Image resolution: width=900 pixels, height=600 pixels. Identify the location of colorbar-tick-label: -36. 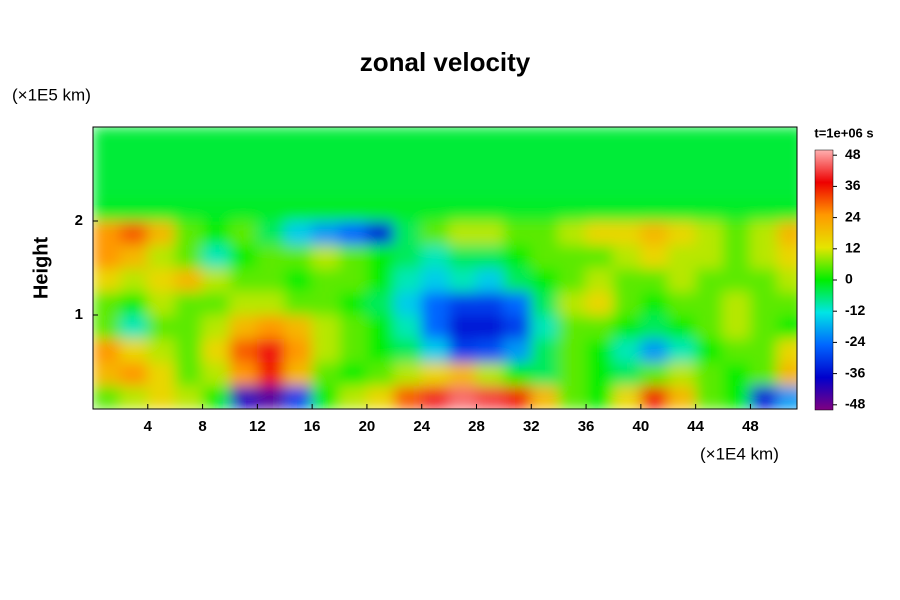
(855, 372).